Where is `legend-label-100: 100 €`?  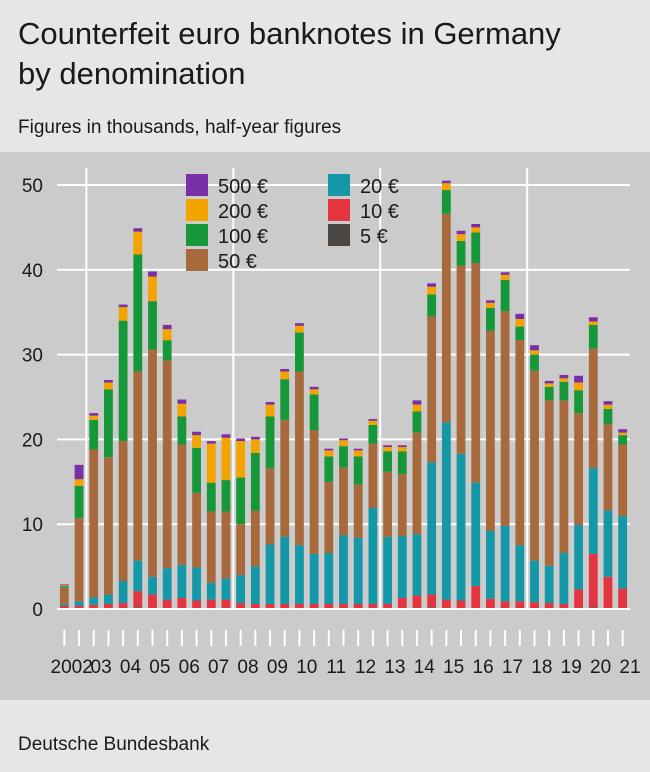 legend-label-100: 100 € is located at coordinates (243, 237).